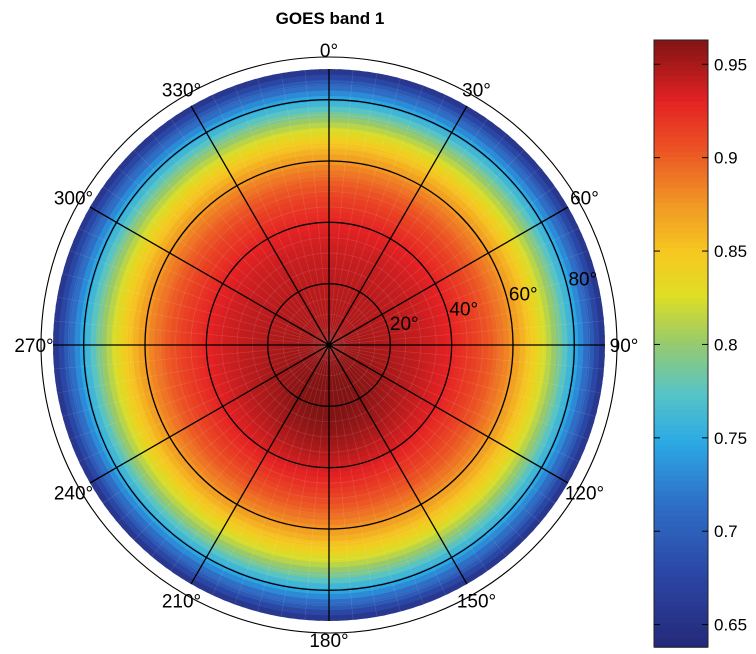 This screenshot has height=654, width=756. What do you see at coordinates (730, 625) in the screenshot?
I see `colorbar-tick-label: 0.65` at bounding box center [730, 625].